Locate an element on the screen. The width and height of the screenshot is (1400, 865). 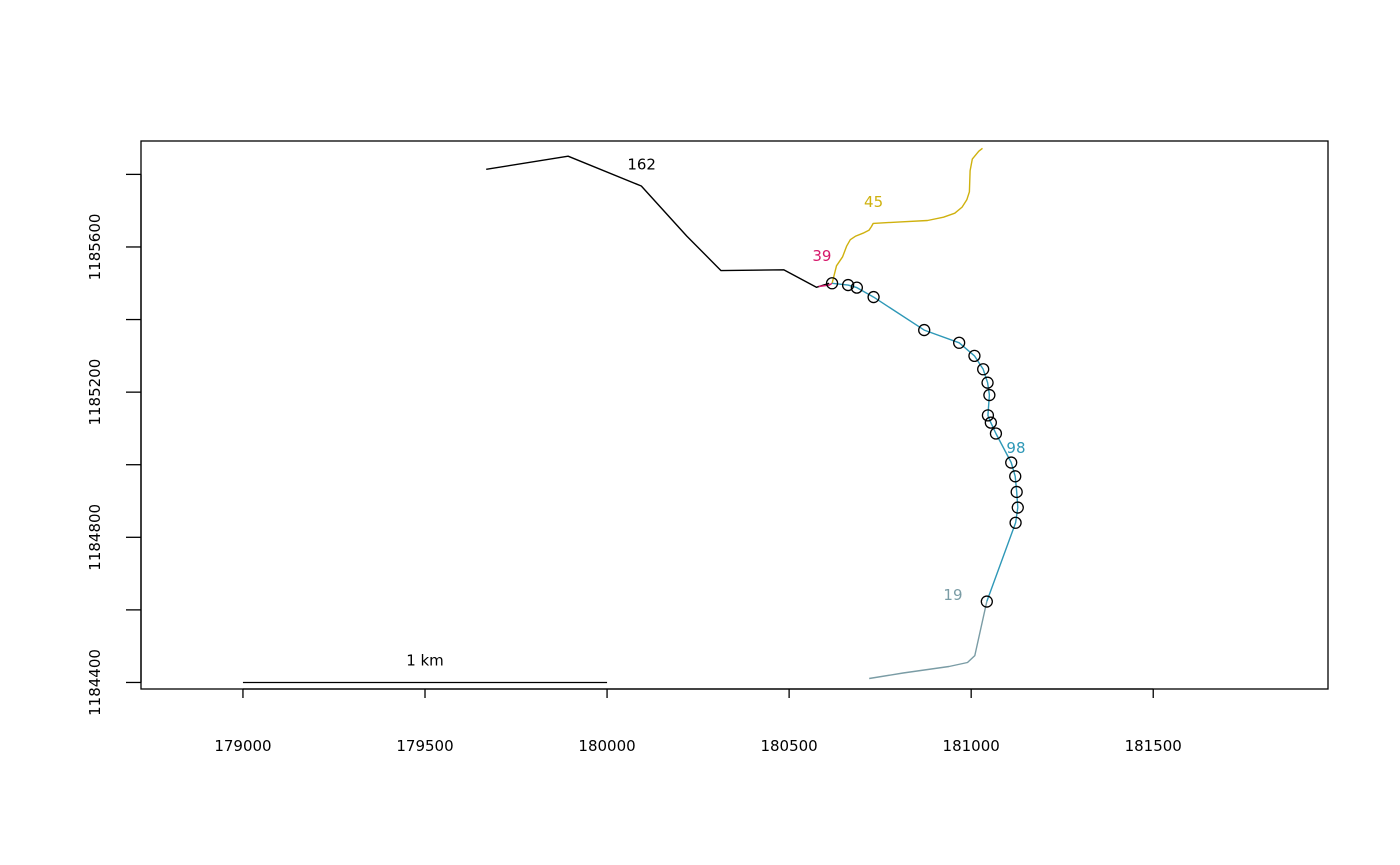
x-tick-label: 181500 is located at coordinates (1153, 746).